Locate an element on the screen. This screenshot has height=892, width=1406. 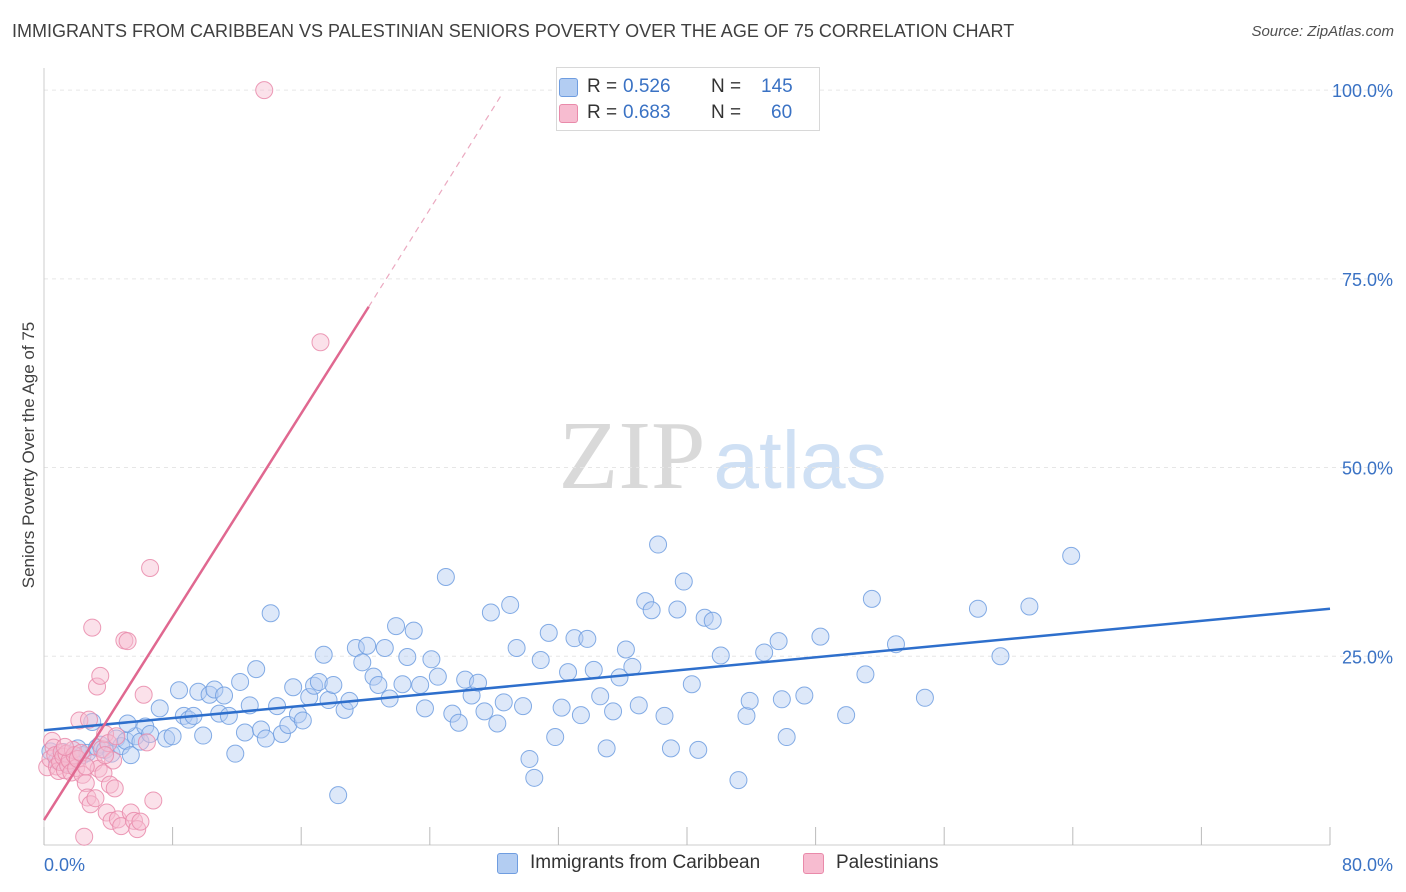
x-tick-label: 0.0% is located at coordinates (64, 865).